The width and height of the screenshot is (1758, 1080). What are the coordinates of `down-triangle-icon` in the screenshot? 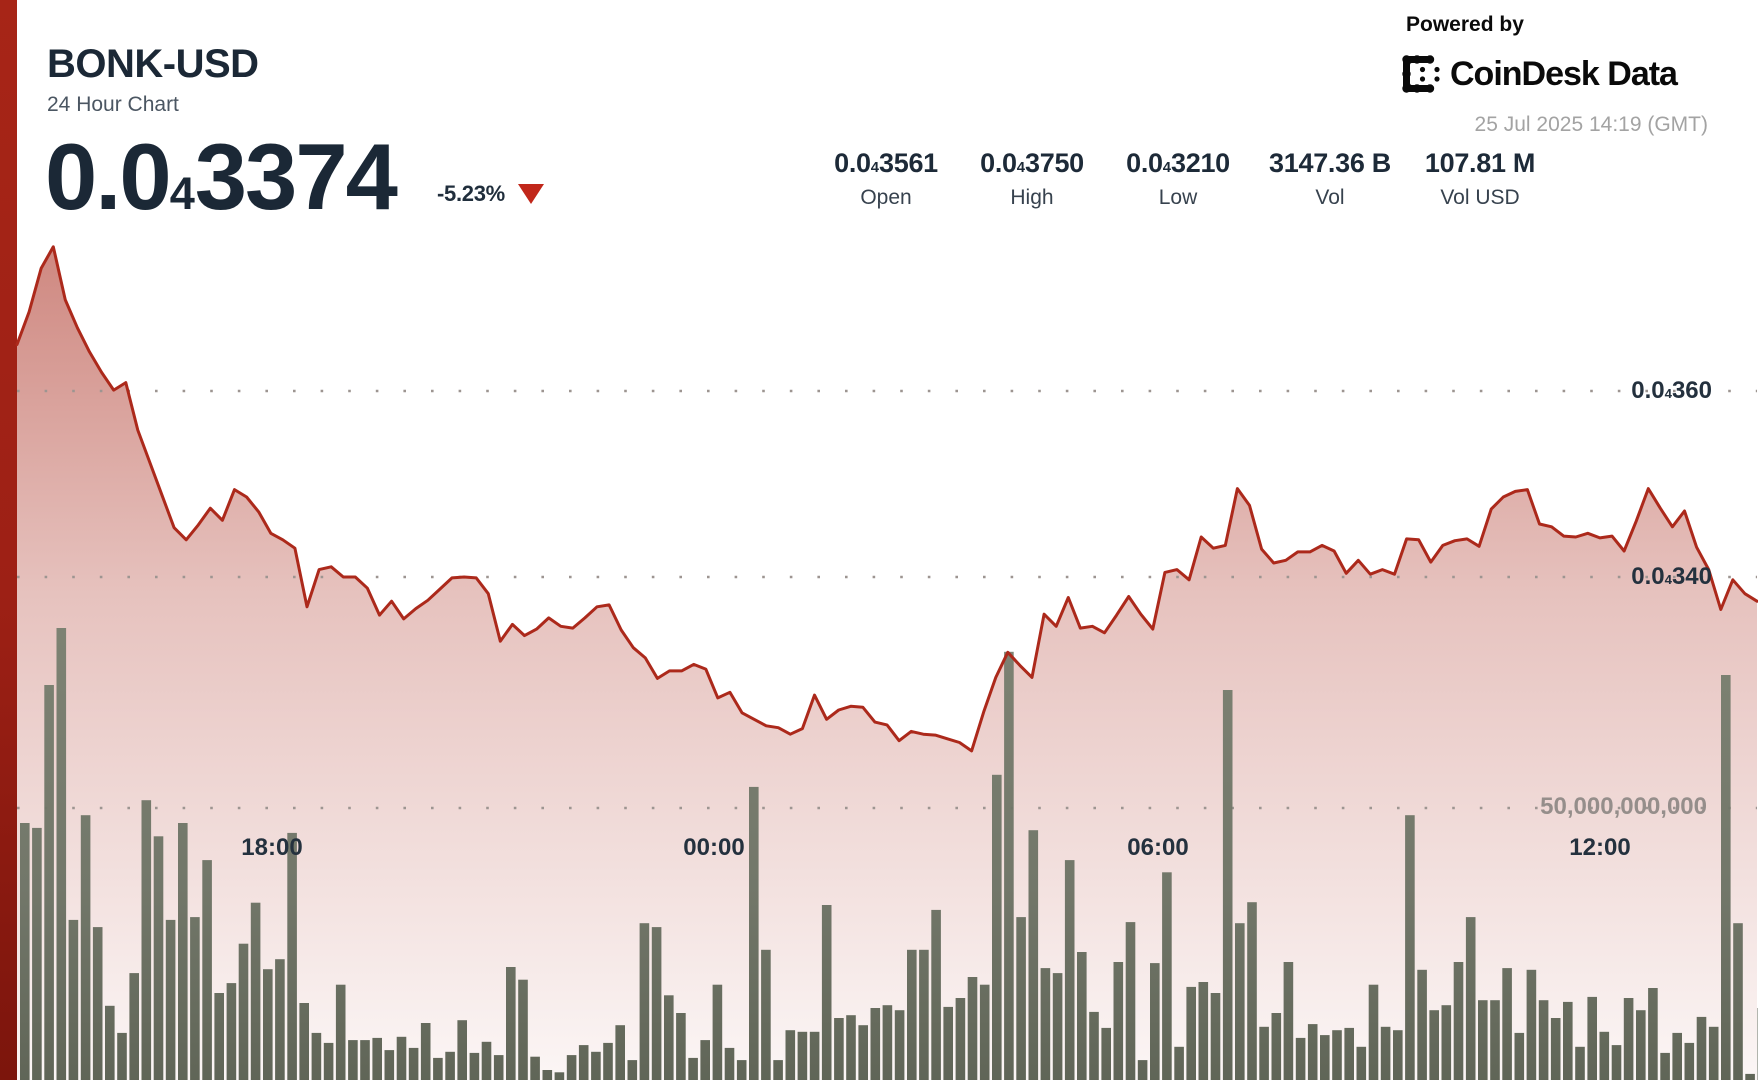 It's located at (530, 194).